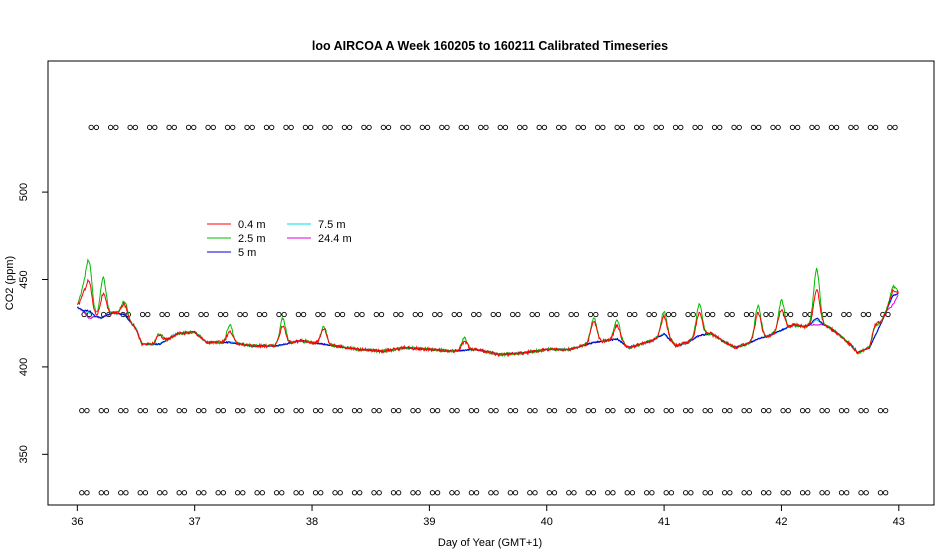  I want to click on legend-label: 7.5 m, so click(332, 225).